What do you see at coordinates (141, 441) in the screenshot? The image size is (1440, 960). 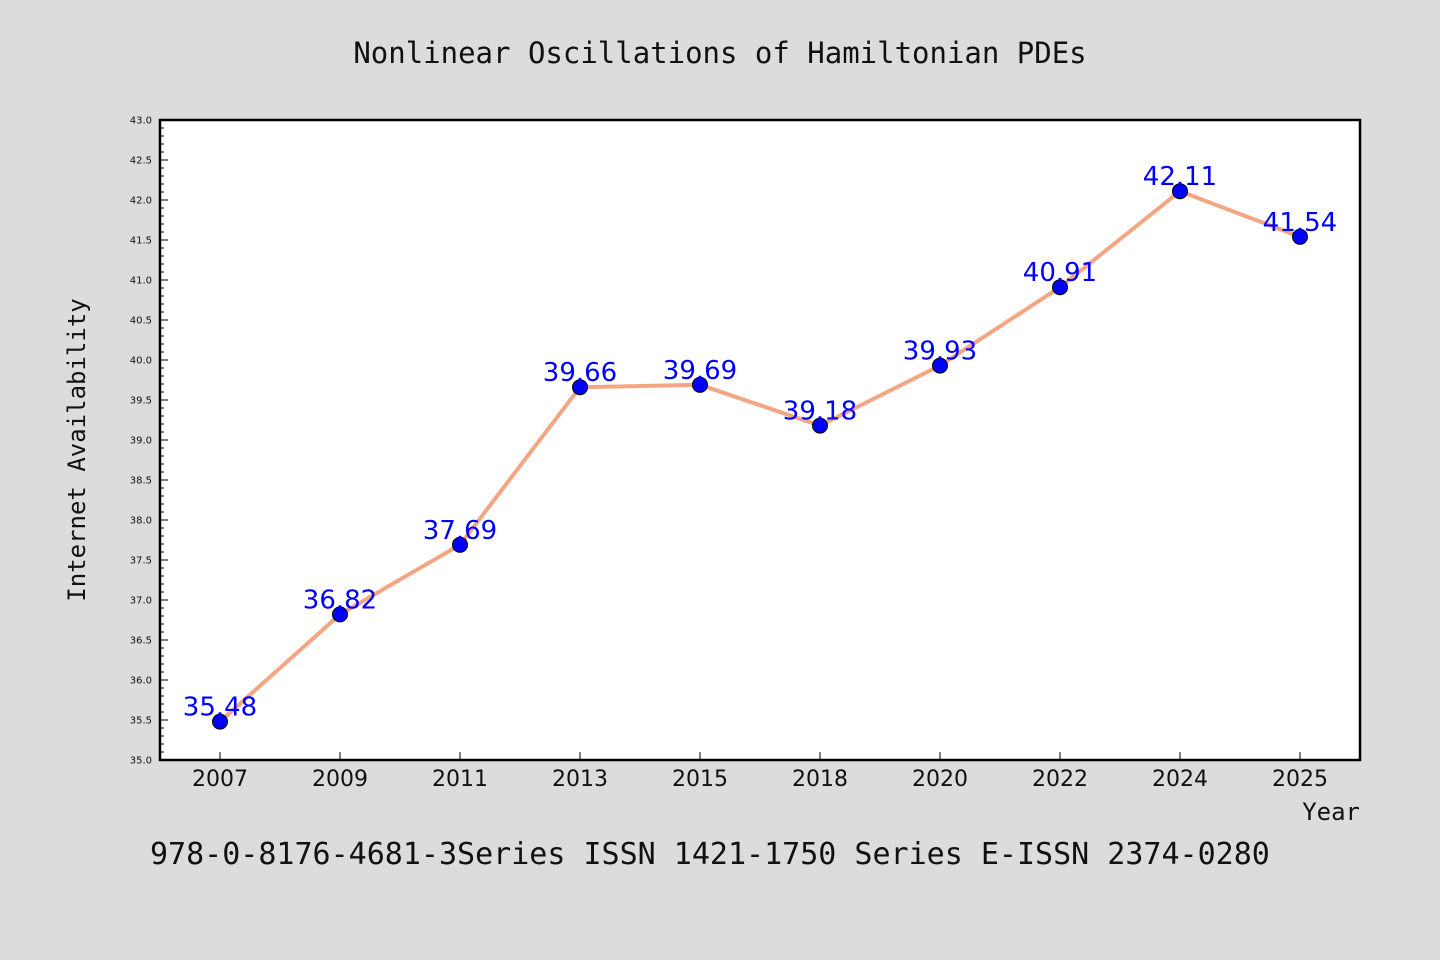 I see `y-tick-label: 39.0` at bounding box center [141, 441].